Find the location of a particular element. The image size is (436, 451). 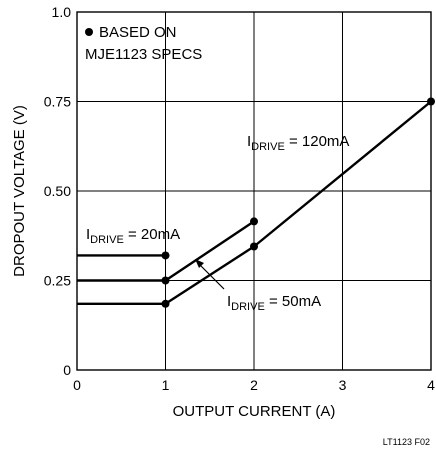

y-tick-label: 1.0 is located at coordinates (62, 12).